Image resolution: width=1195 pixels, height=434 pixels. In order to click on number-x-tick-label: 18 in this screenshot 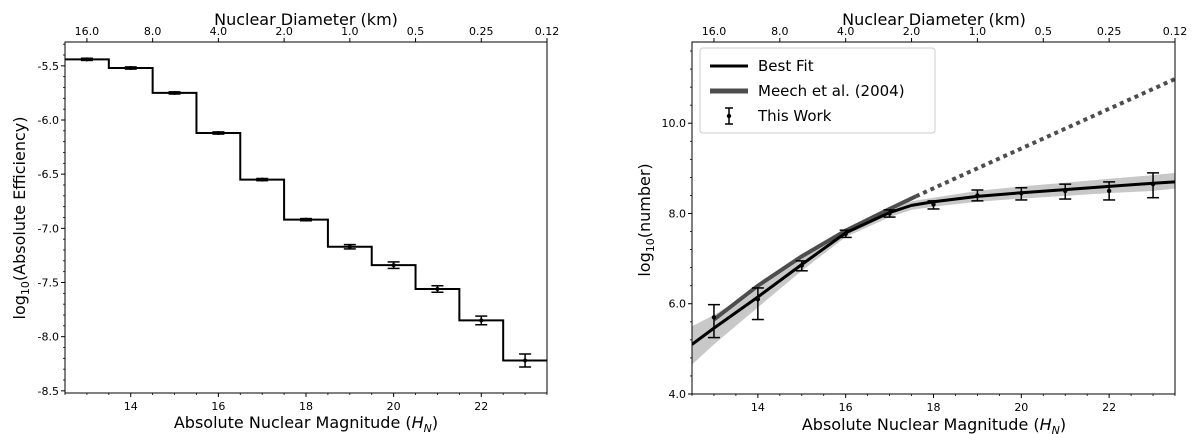, I will do `click(934, 407)`.